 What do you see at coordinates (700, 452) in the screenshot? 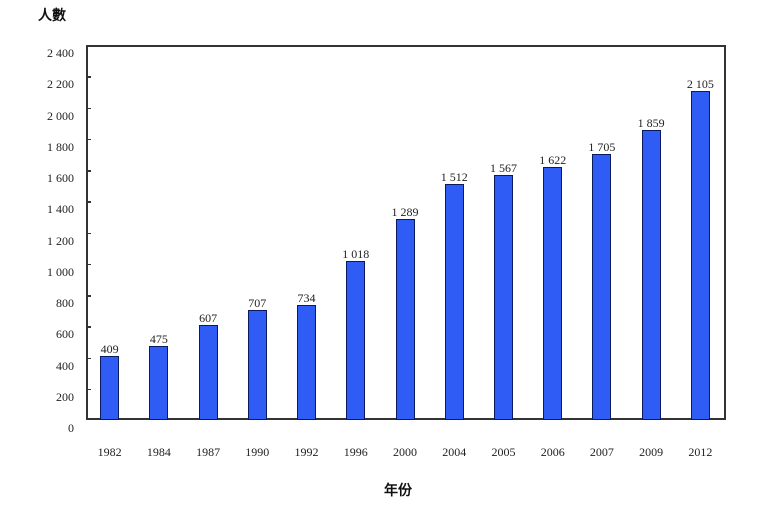
I see `x-tick-label: 2012` at bounding box center [700, 452].